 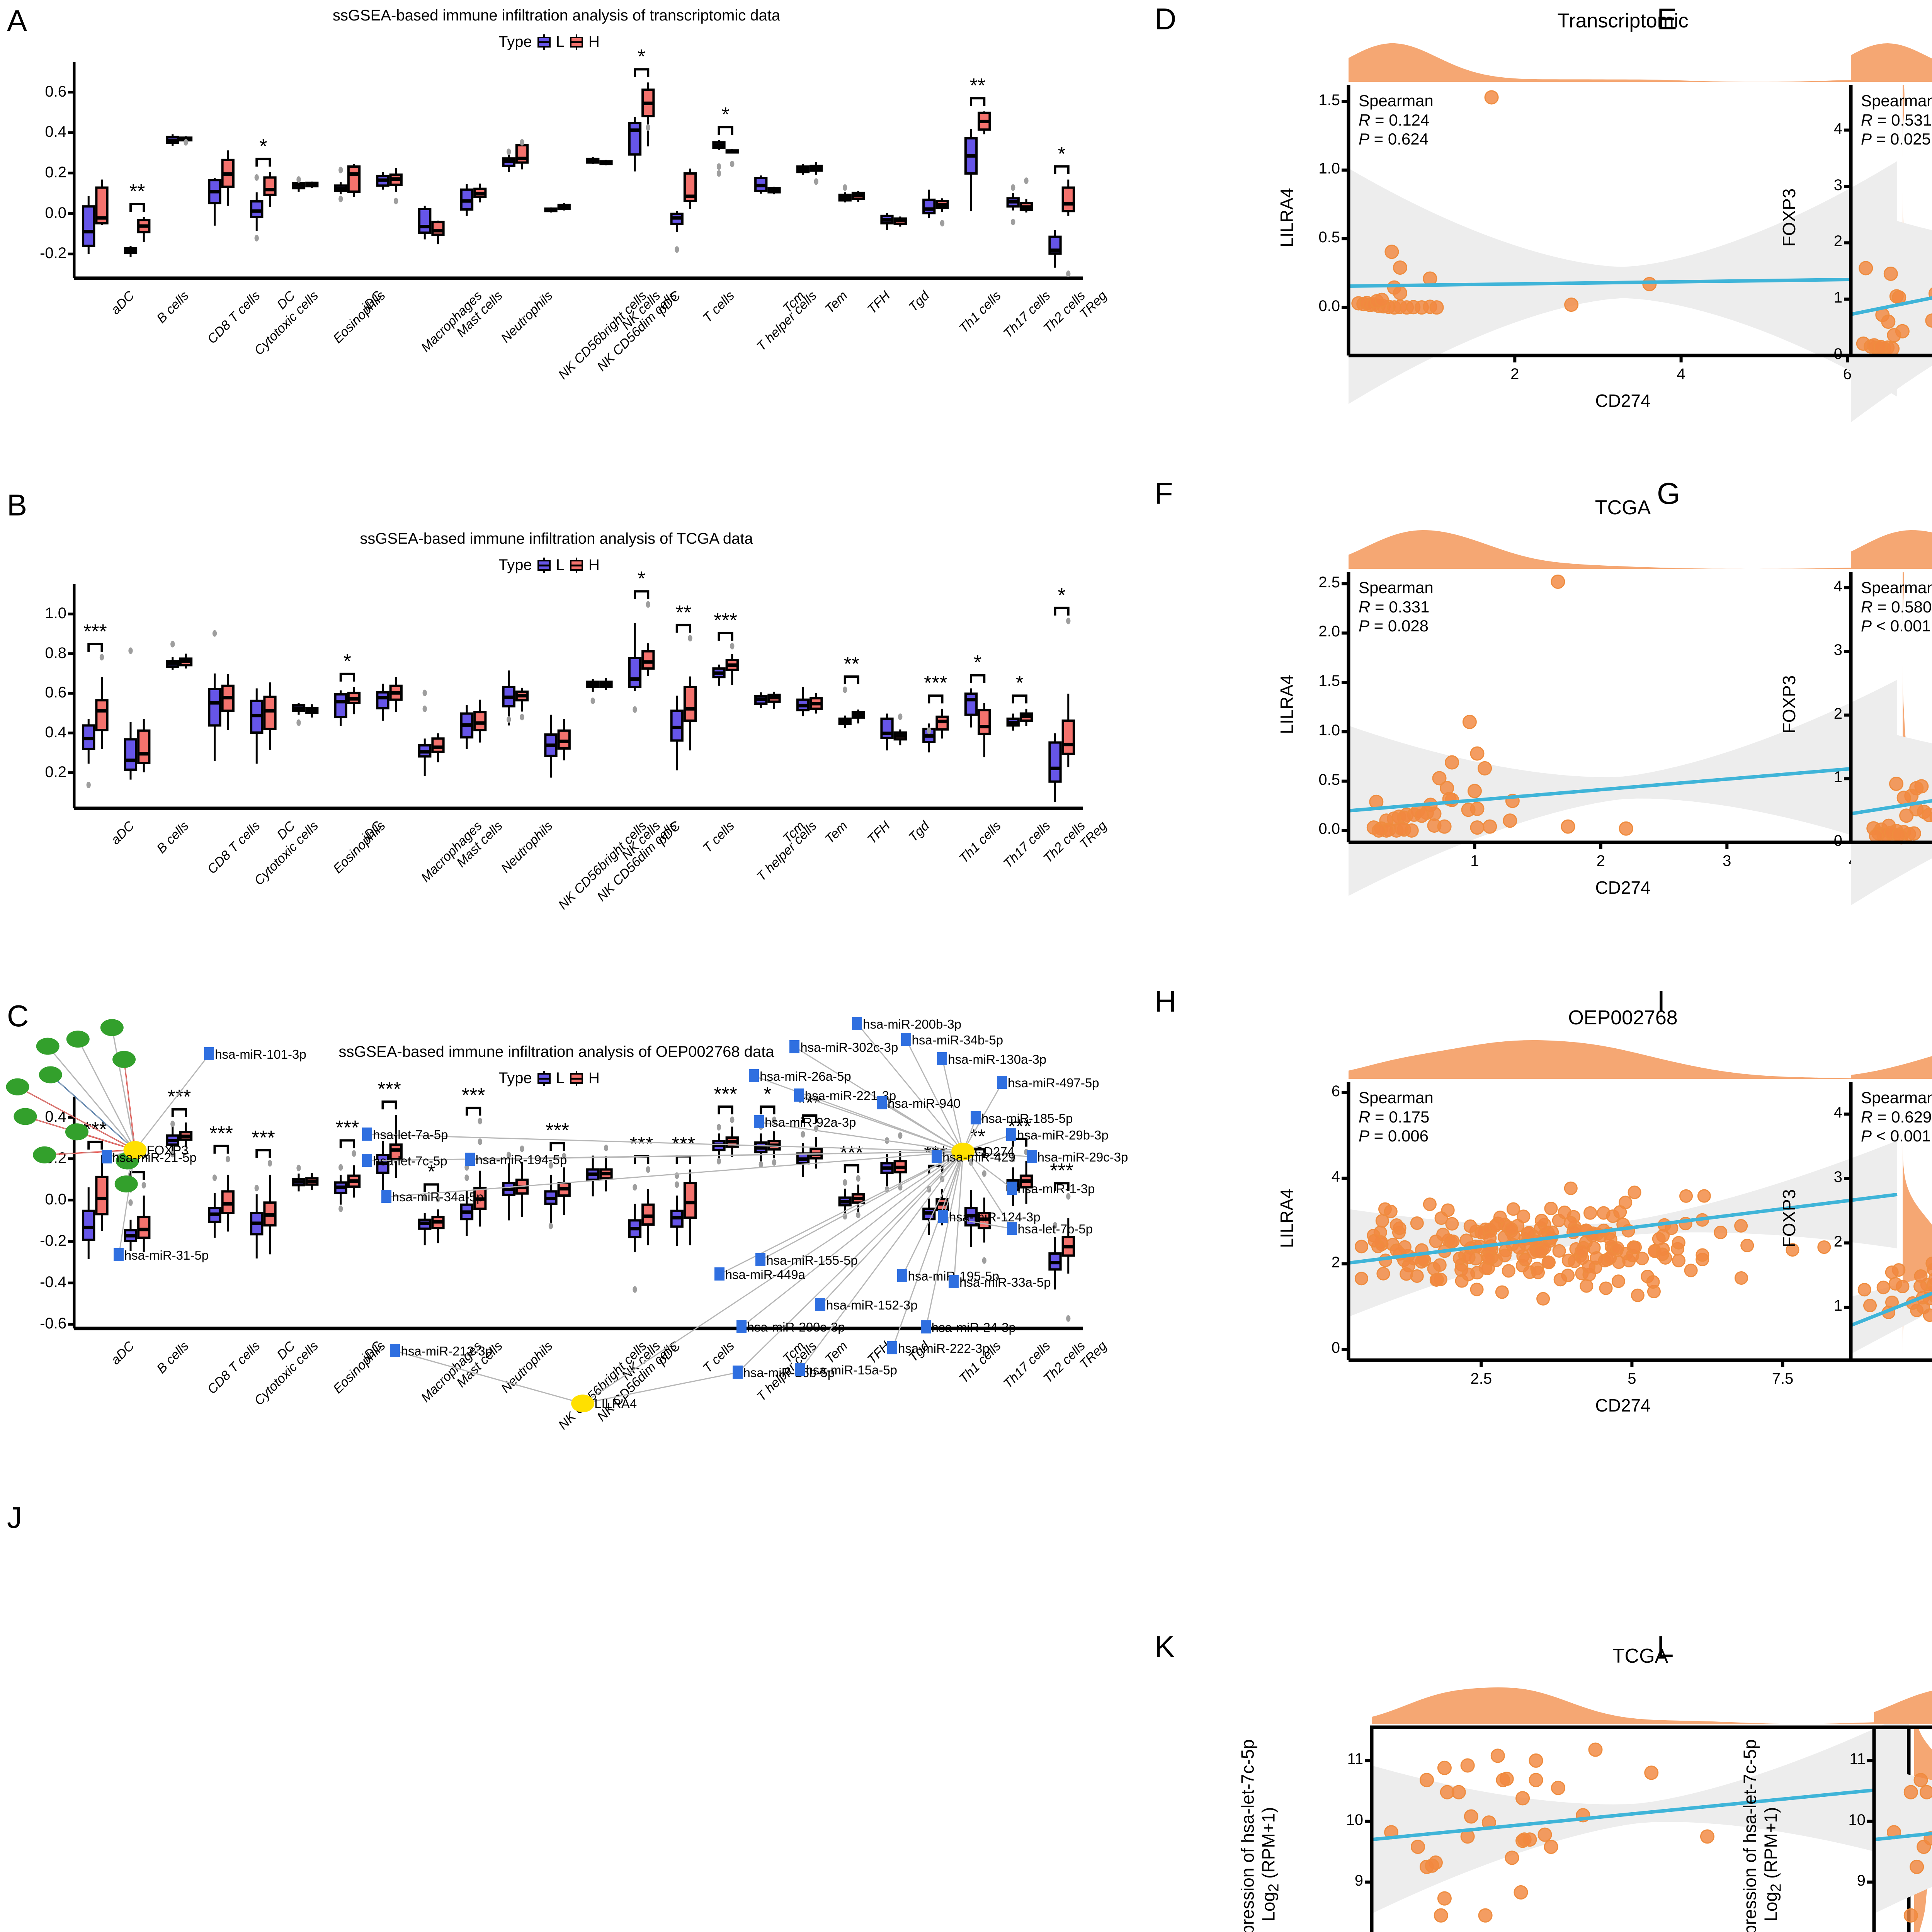 What do you see at coordinates (260, 1055) in the screenshot?
I see `mirna-label: hsa-miR-101-3p` at bounding box center [260, 1055].